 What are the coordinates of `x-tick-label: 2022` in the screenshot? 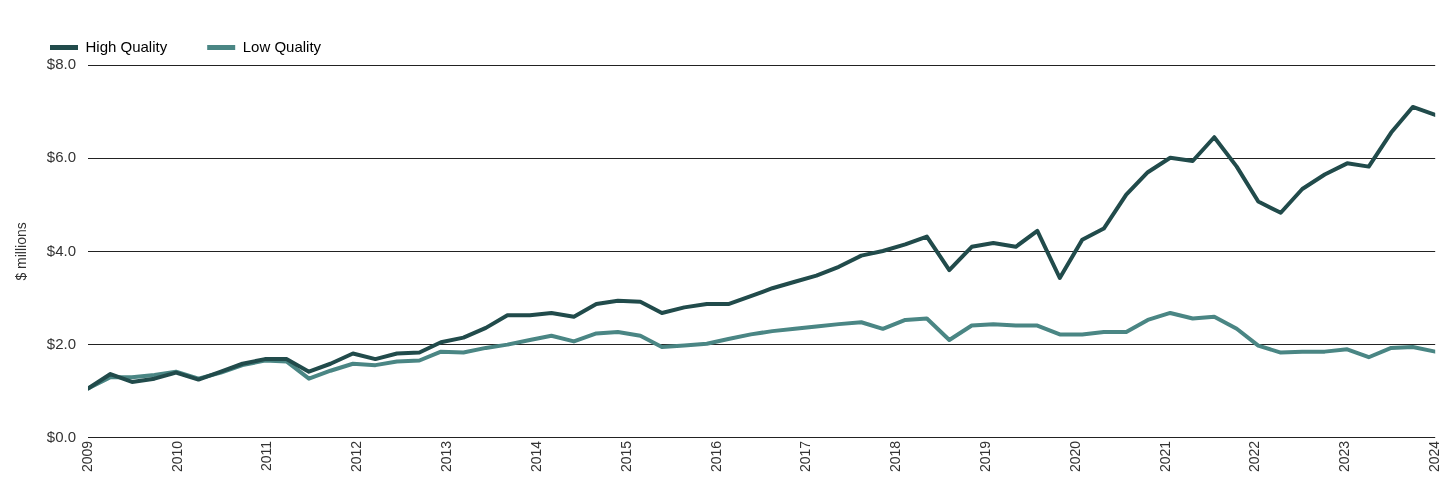 It's located at (1254, 456).